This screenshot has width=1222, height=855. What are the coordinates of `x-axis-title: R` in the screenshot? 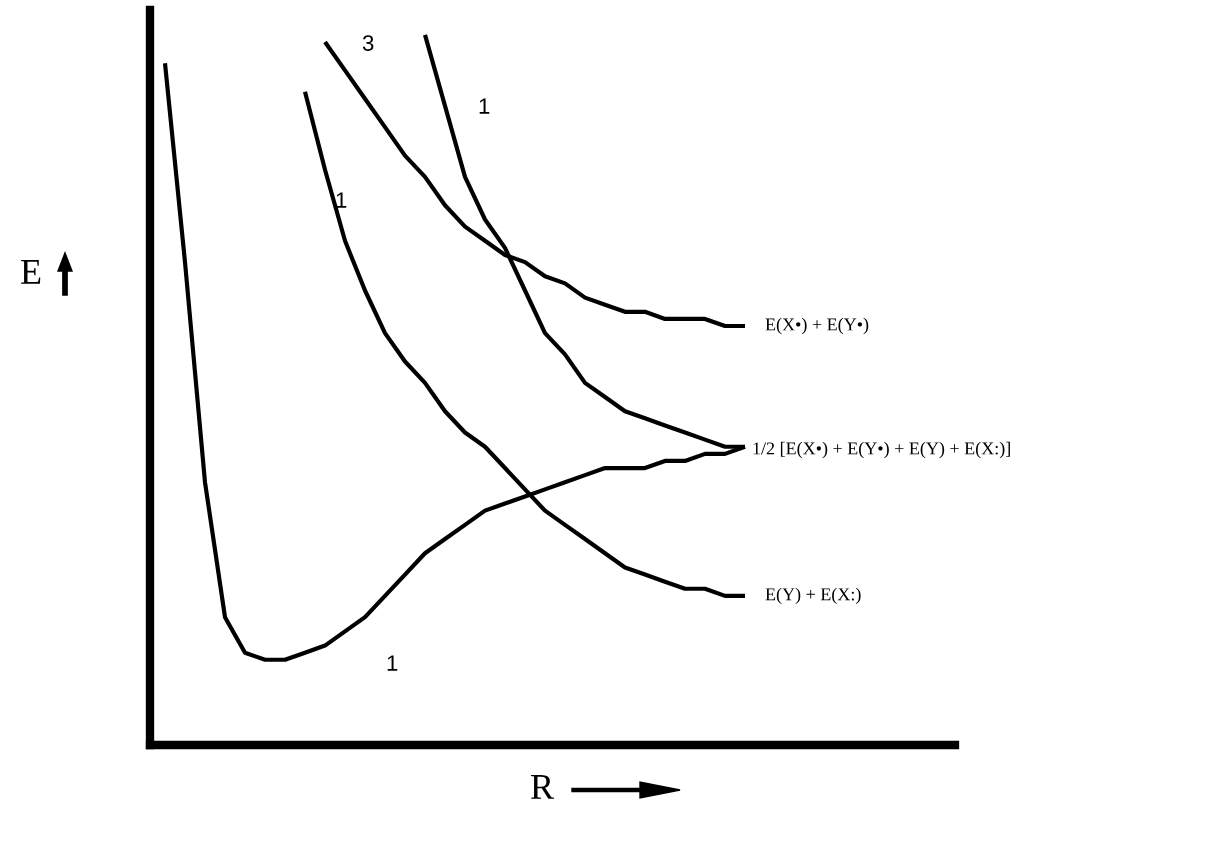 It's located at (543, 787).